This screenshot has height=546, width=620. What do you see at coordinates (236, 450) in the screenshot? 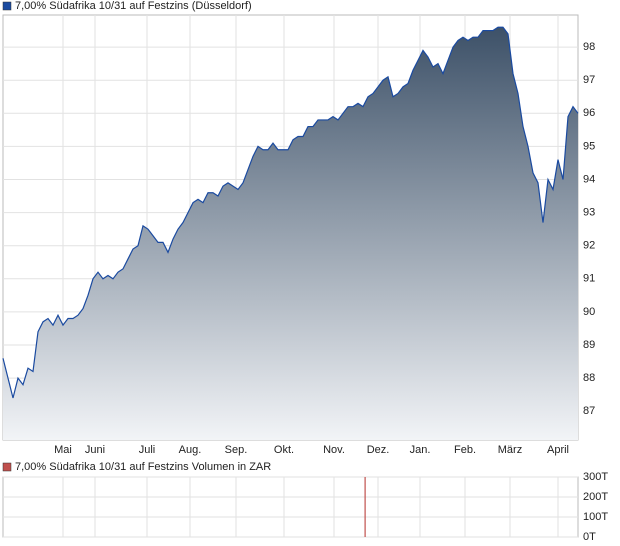
I see `x-tick-label: Sep.` at bounding box center [236, 450].